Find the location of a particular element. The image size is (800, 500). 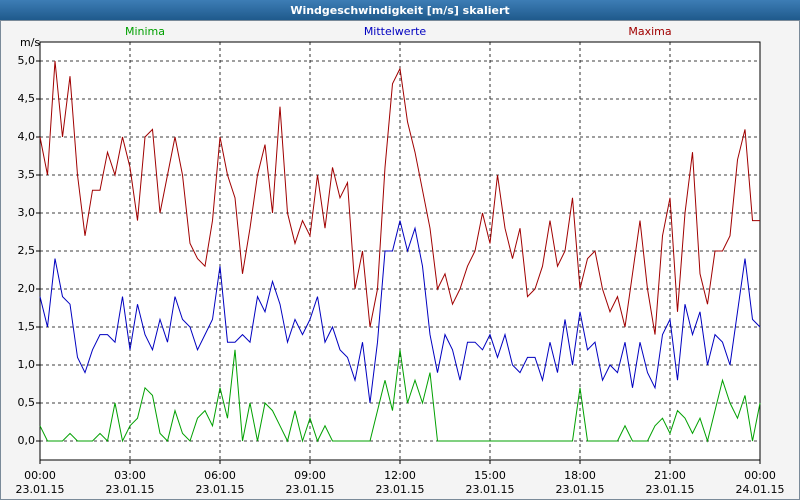

y-axis-label: m/s is located at coordinates (30, 42).